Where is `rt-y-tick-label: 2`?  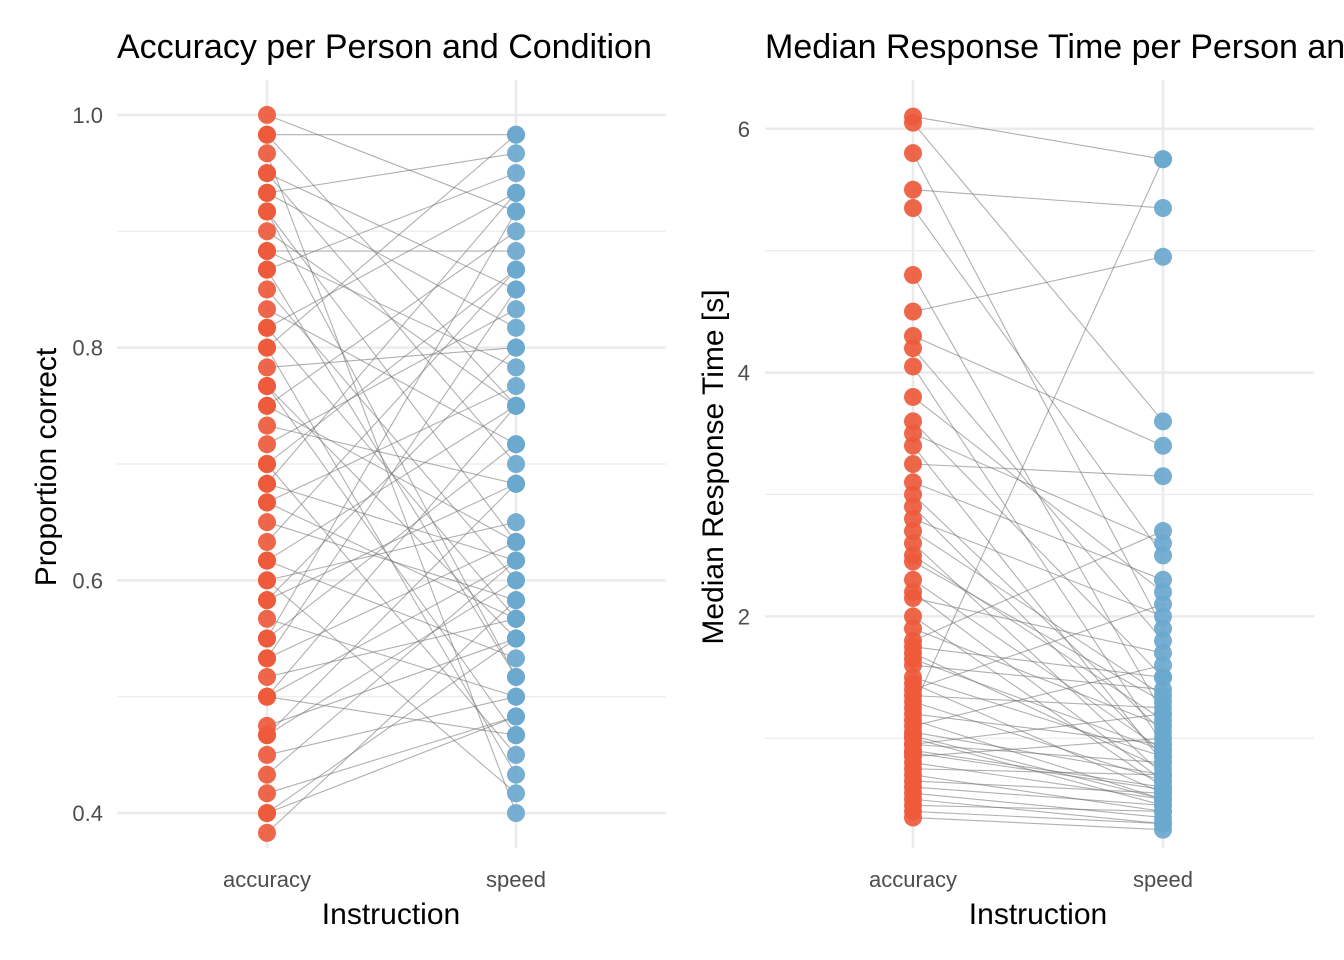 rt-y-tick-label: 2 is located at coordinates (744, 616).